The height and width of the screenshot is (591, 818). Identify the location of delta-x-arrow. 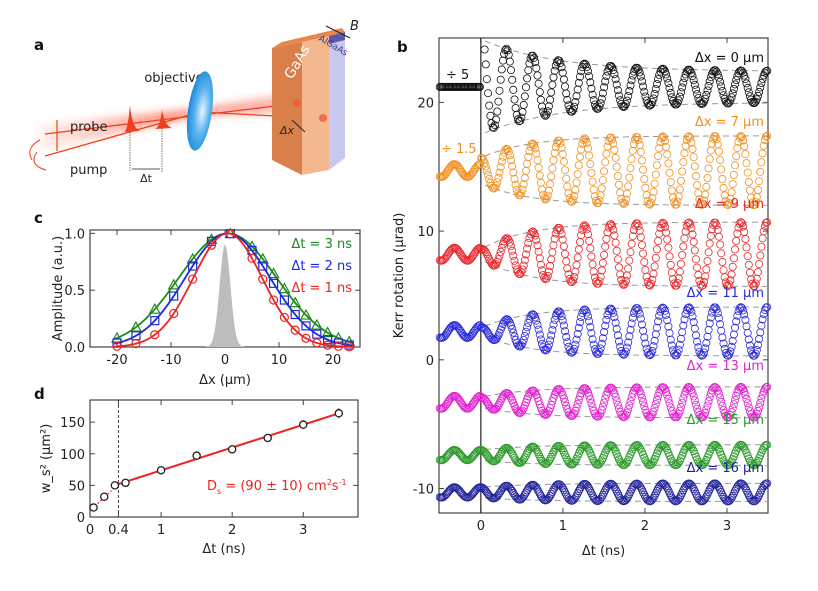
(298, 126).